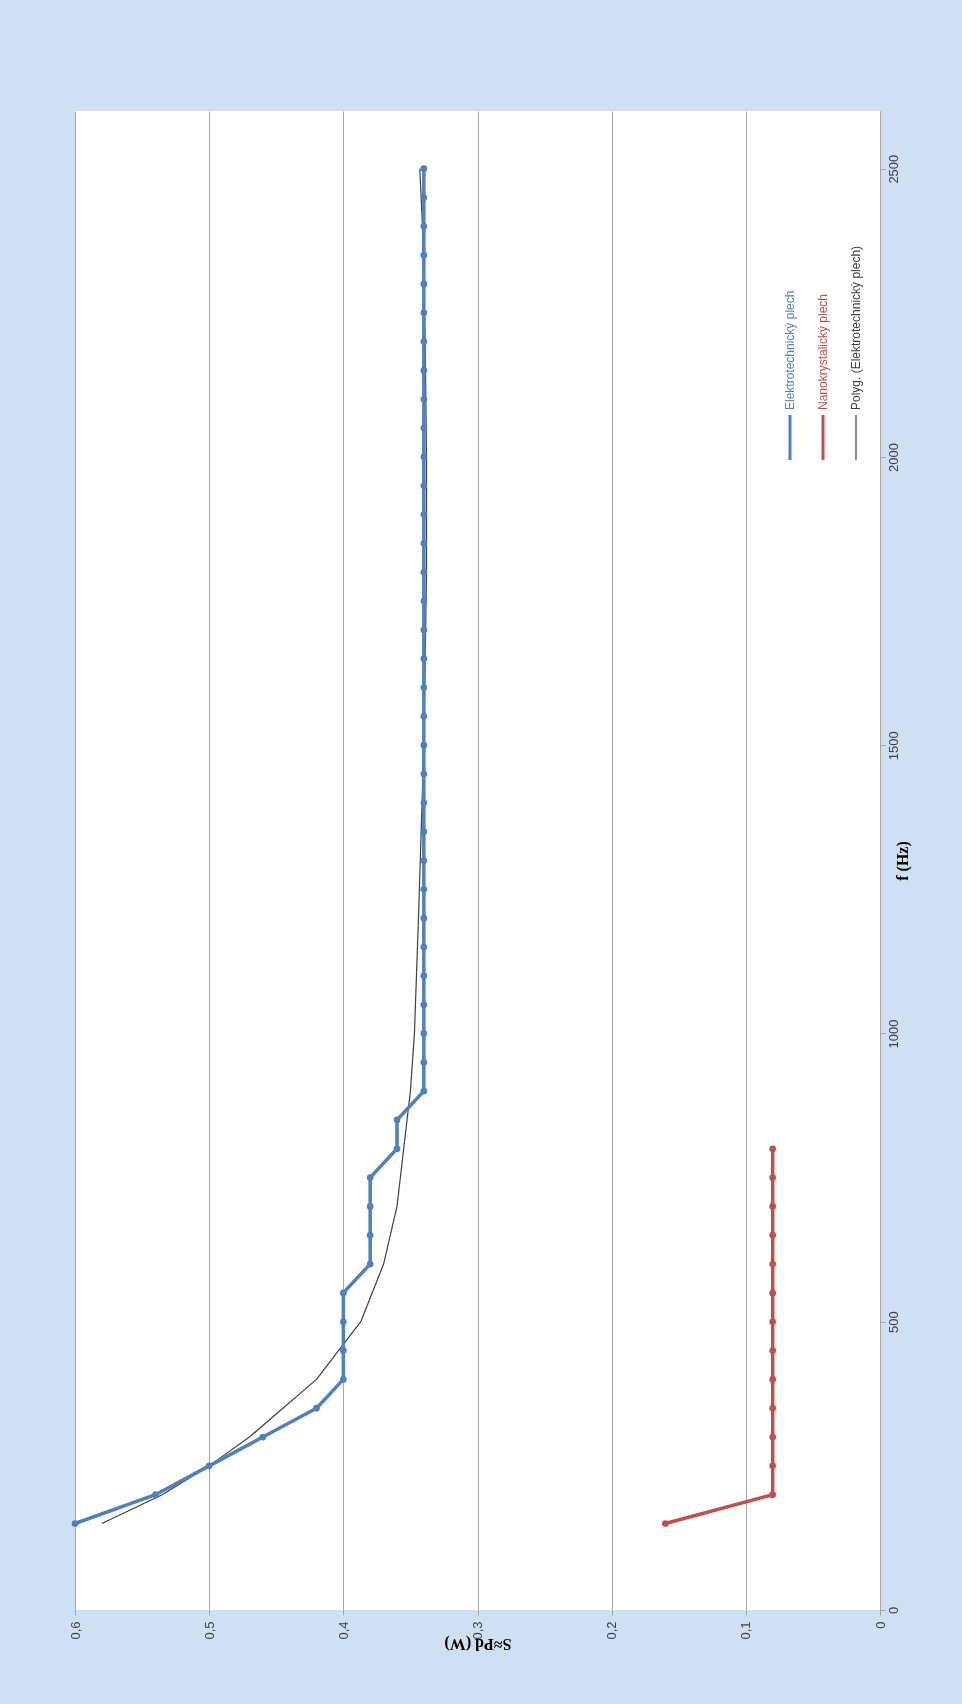 The height and width of the screenshot is (1704, 962). I want to click on y-tick-label: 0, so click(893, 1610).